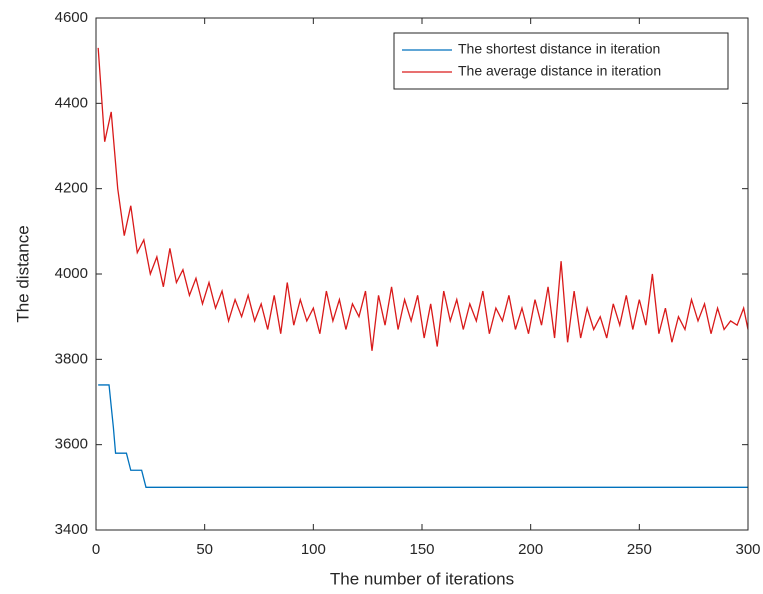 The height and width of the screenshot is (594, 763). What do you see at coordinates (22, 273) in the screenshot?
I see `y-axis-label: The distance` at bounding box center [22, 273].